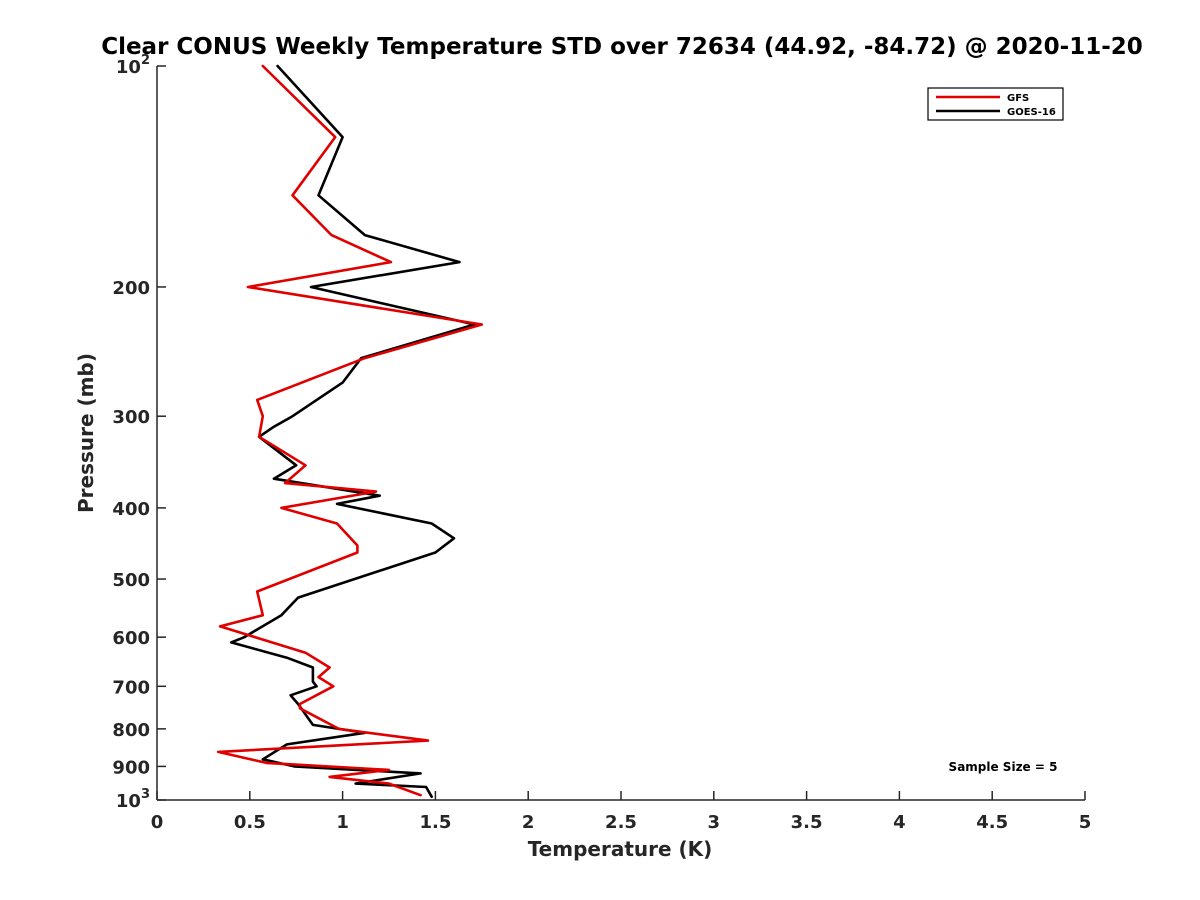  I want to click on legend-label-goes16: GOES-16, so click(1031, 112).